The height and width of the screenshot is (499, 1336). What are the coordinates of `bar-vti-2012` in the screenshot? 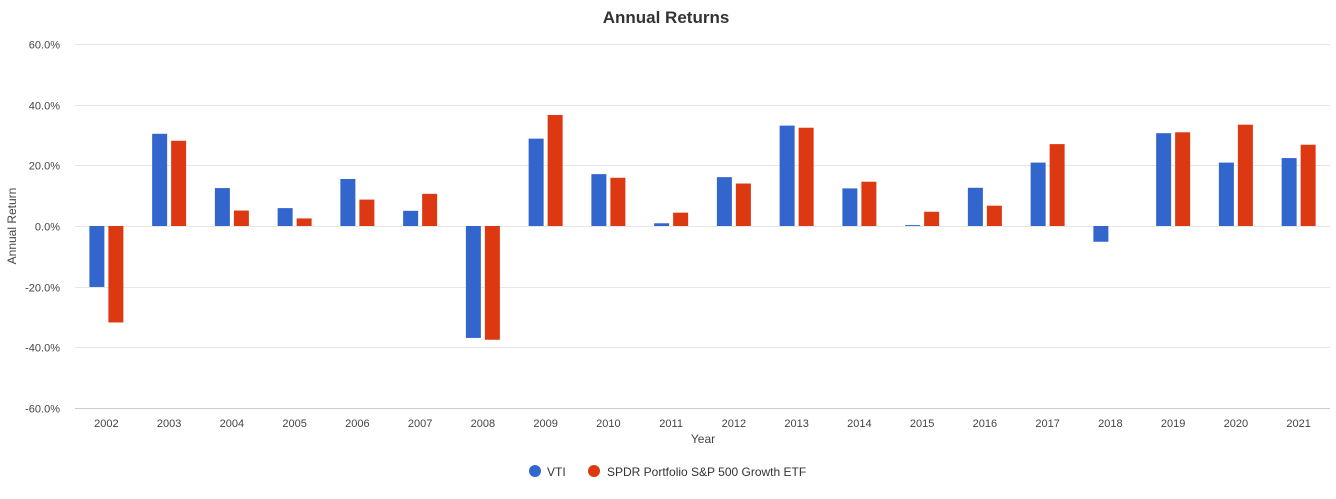 It's located at (724, 201).